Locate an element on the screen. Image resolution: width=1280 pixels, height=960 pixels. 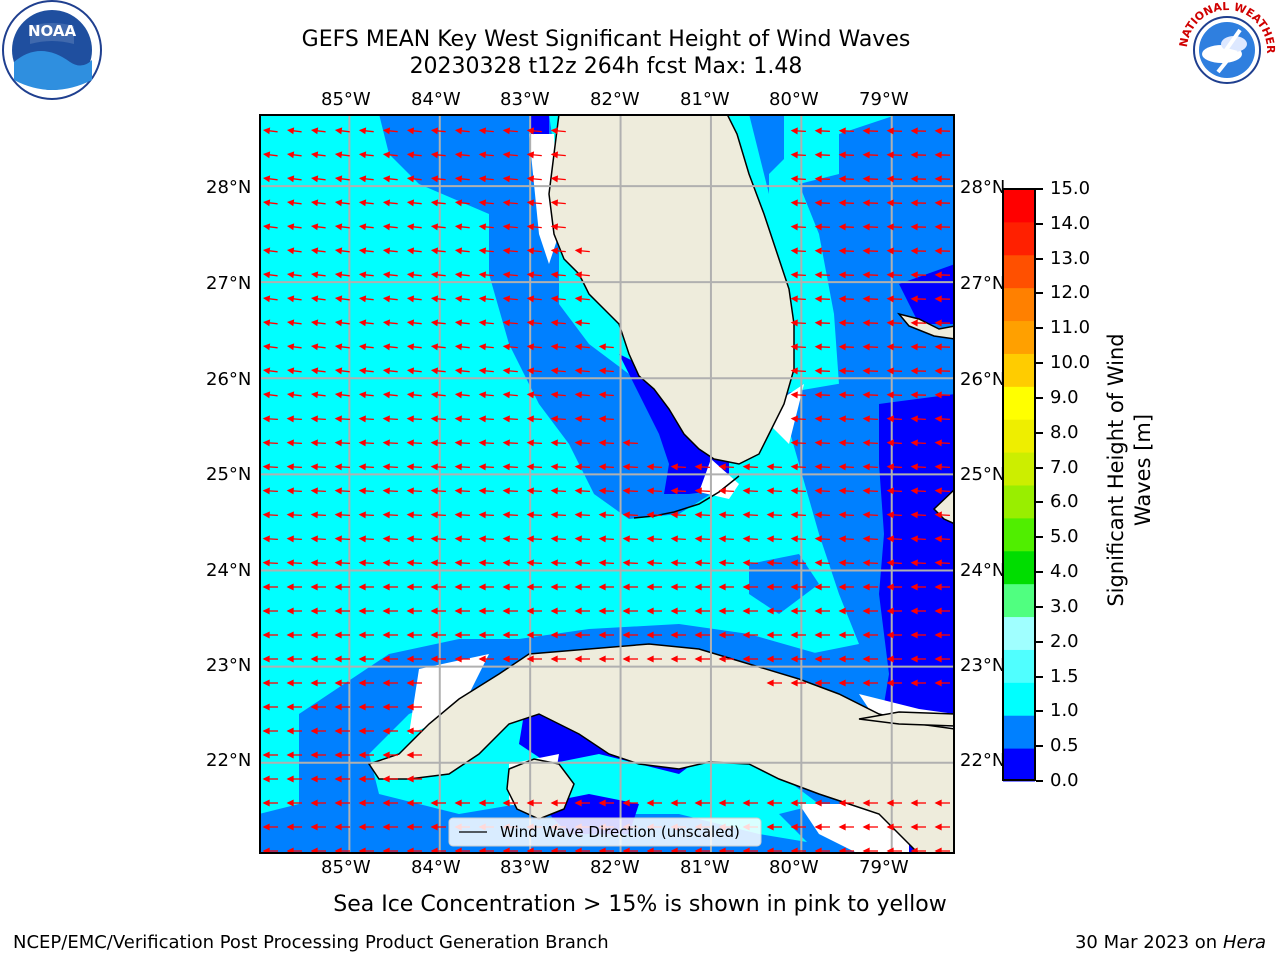
lon-label-top: 85°W is located at coordinates (346, 99).